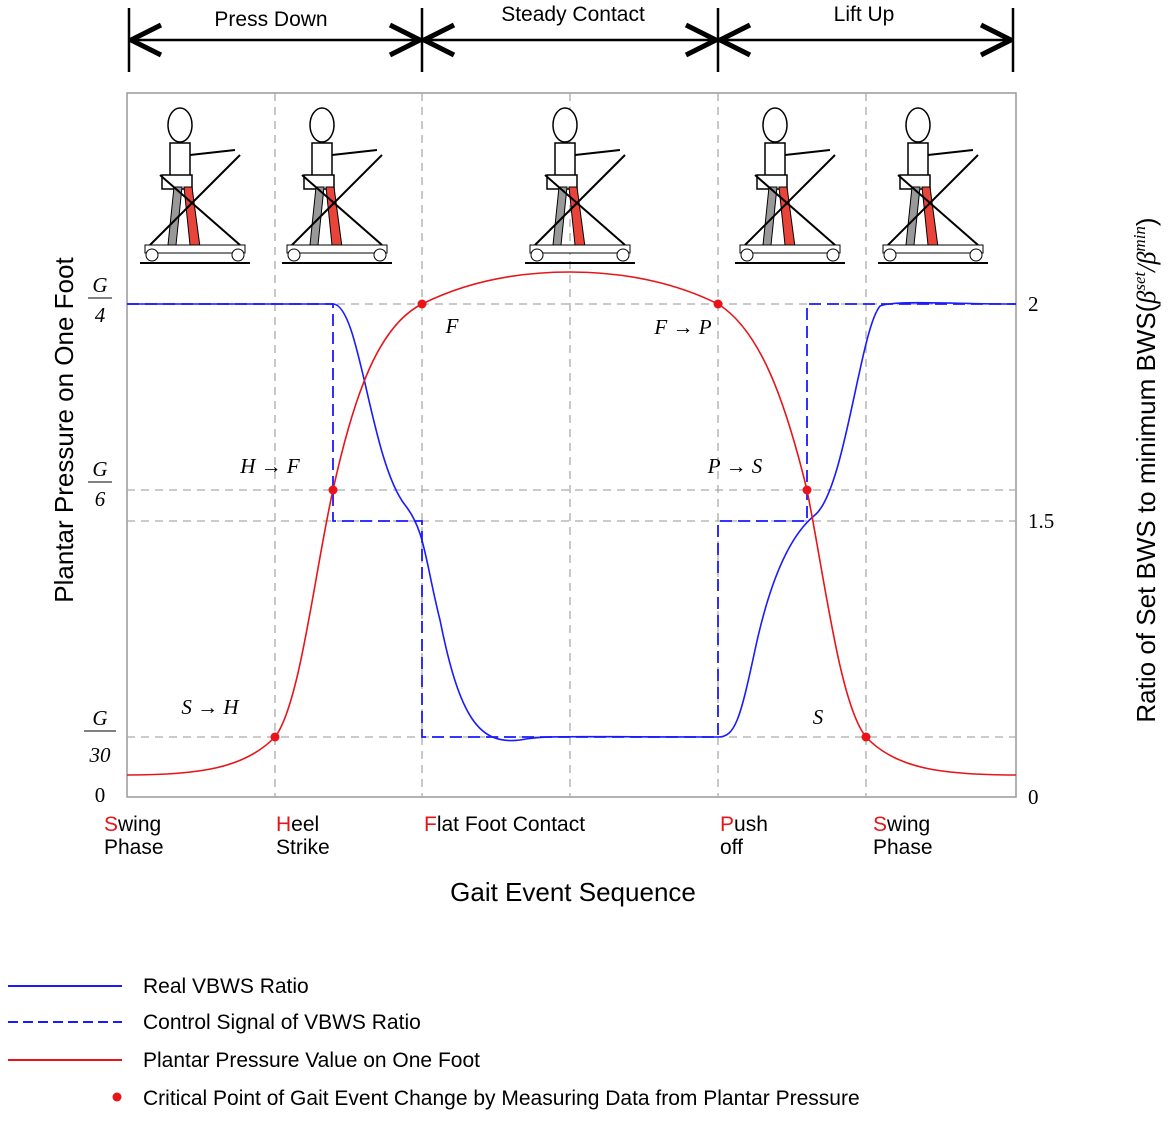 The height and width of the screenshot is (1124, 1170). What do you see at coordinates (1139, 280) in the screenshot?
I see `label-part: set` at bounding box center [1139, 280].